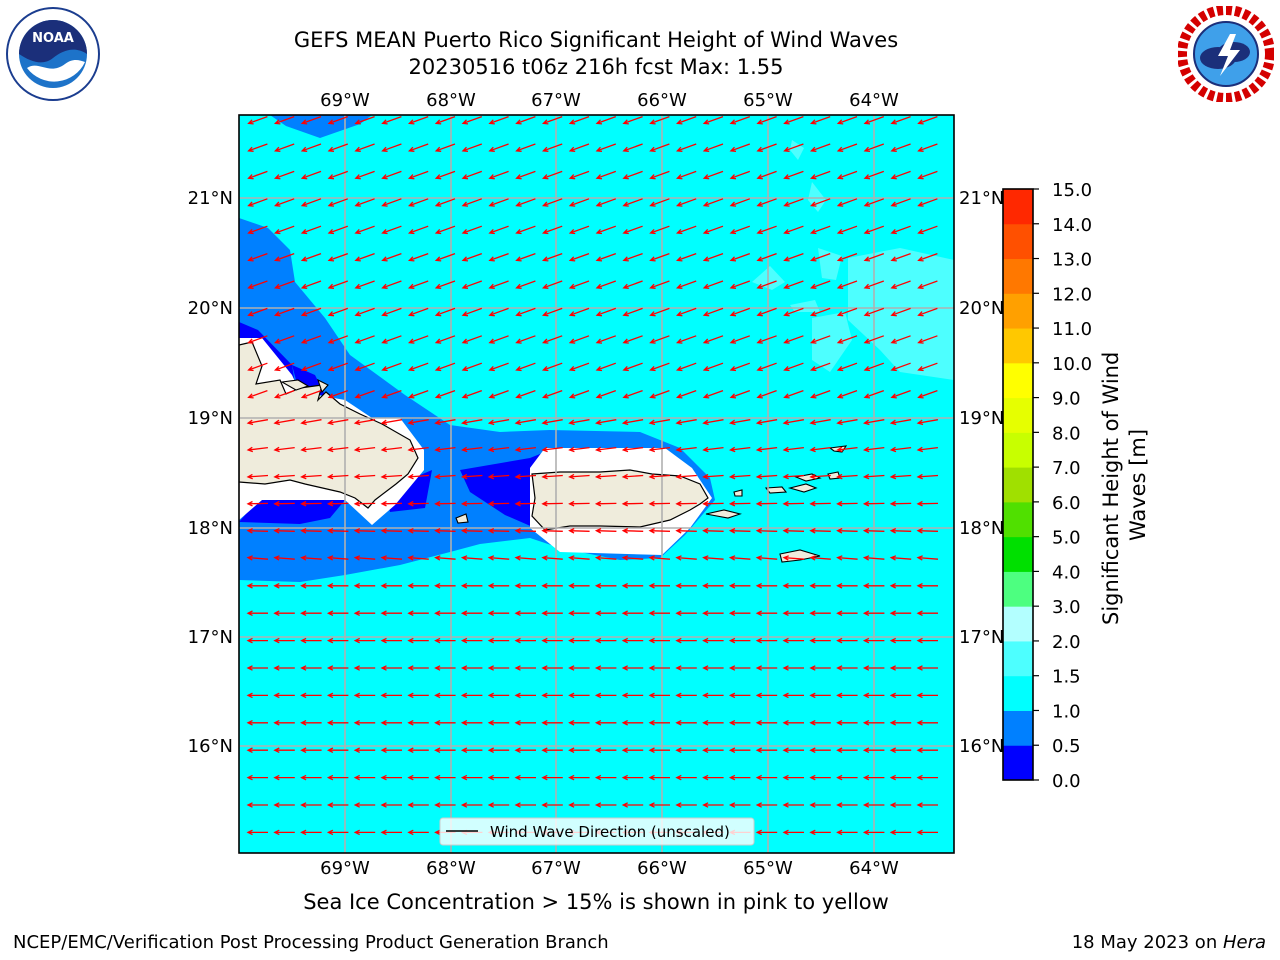 Image resolution: width=1280 pixels, height=960 pixels. Describe the element at coordinates (1138, 485) in the screenshot. I see `colorbar-label-line2: Waves [m]` at that location.